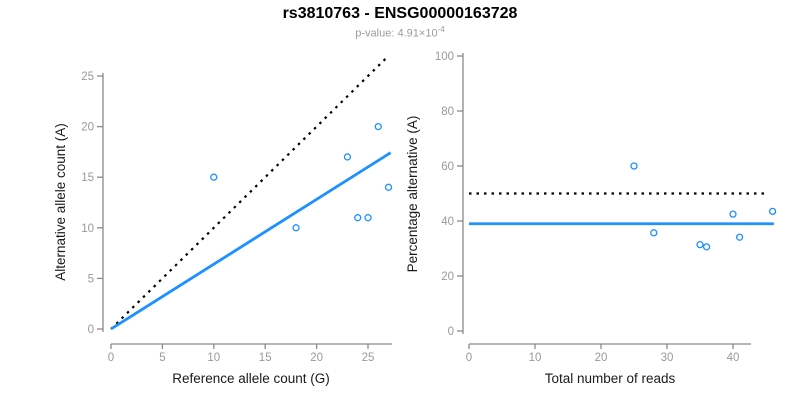 This screenshot has width=800, height=400. What do you see at coordinates (441, 29) in the screenshot?
I see `pvalue-exponent: -4` at bounding box center [441, 29].